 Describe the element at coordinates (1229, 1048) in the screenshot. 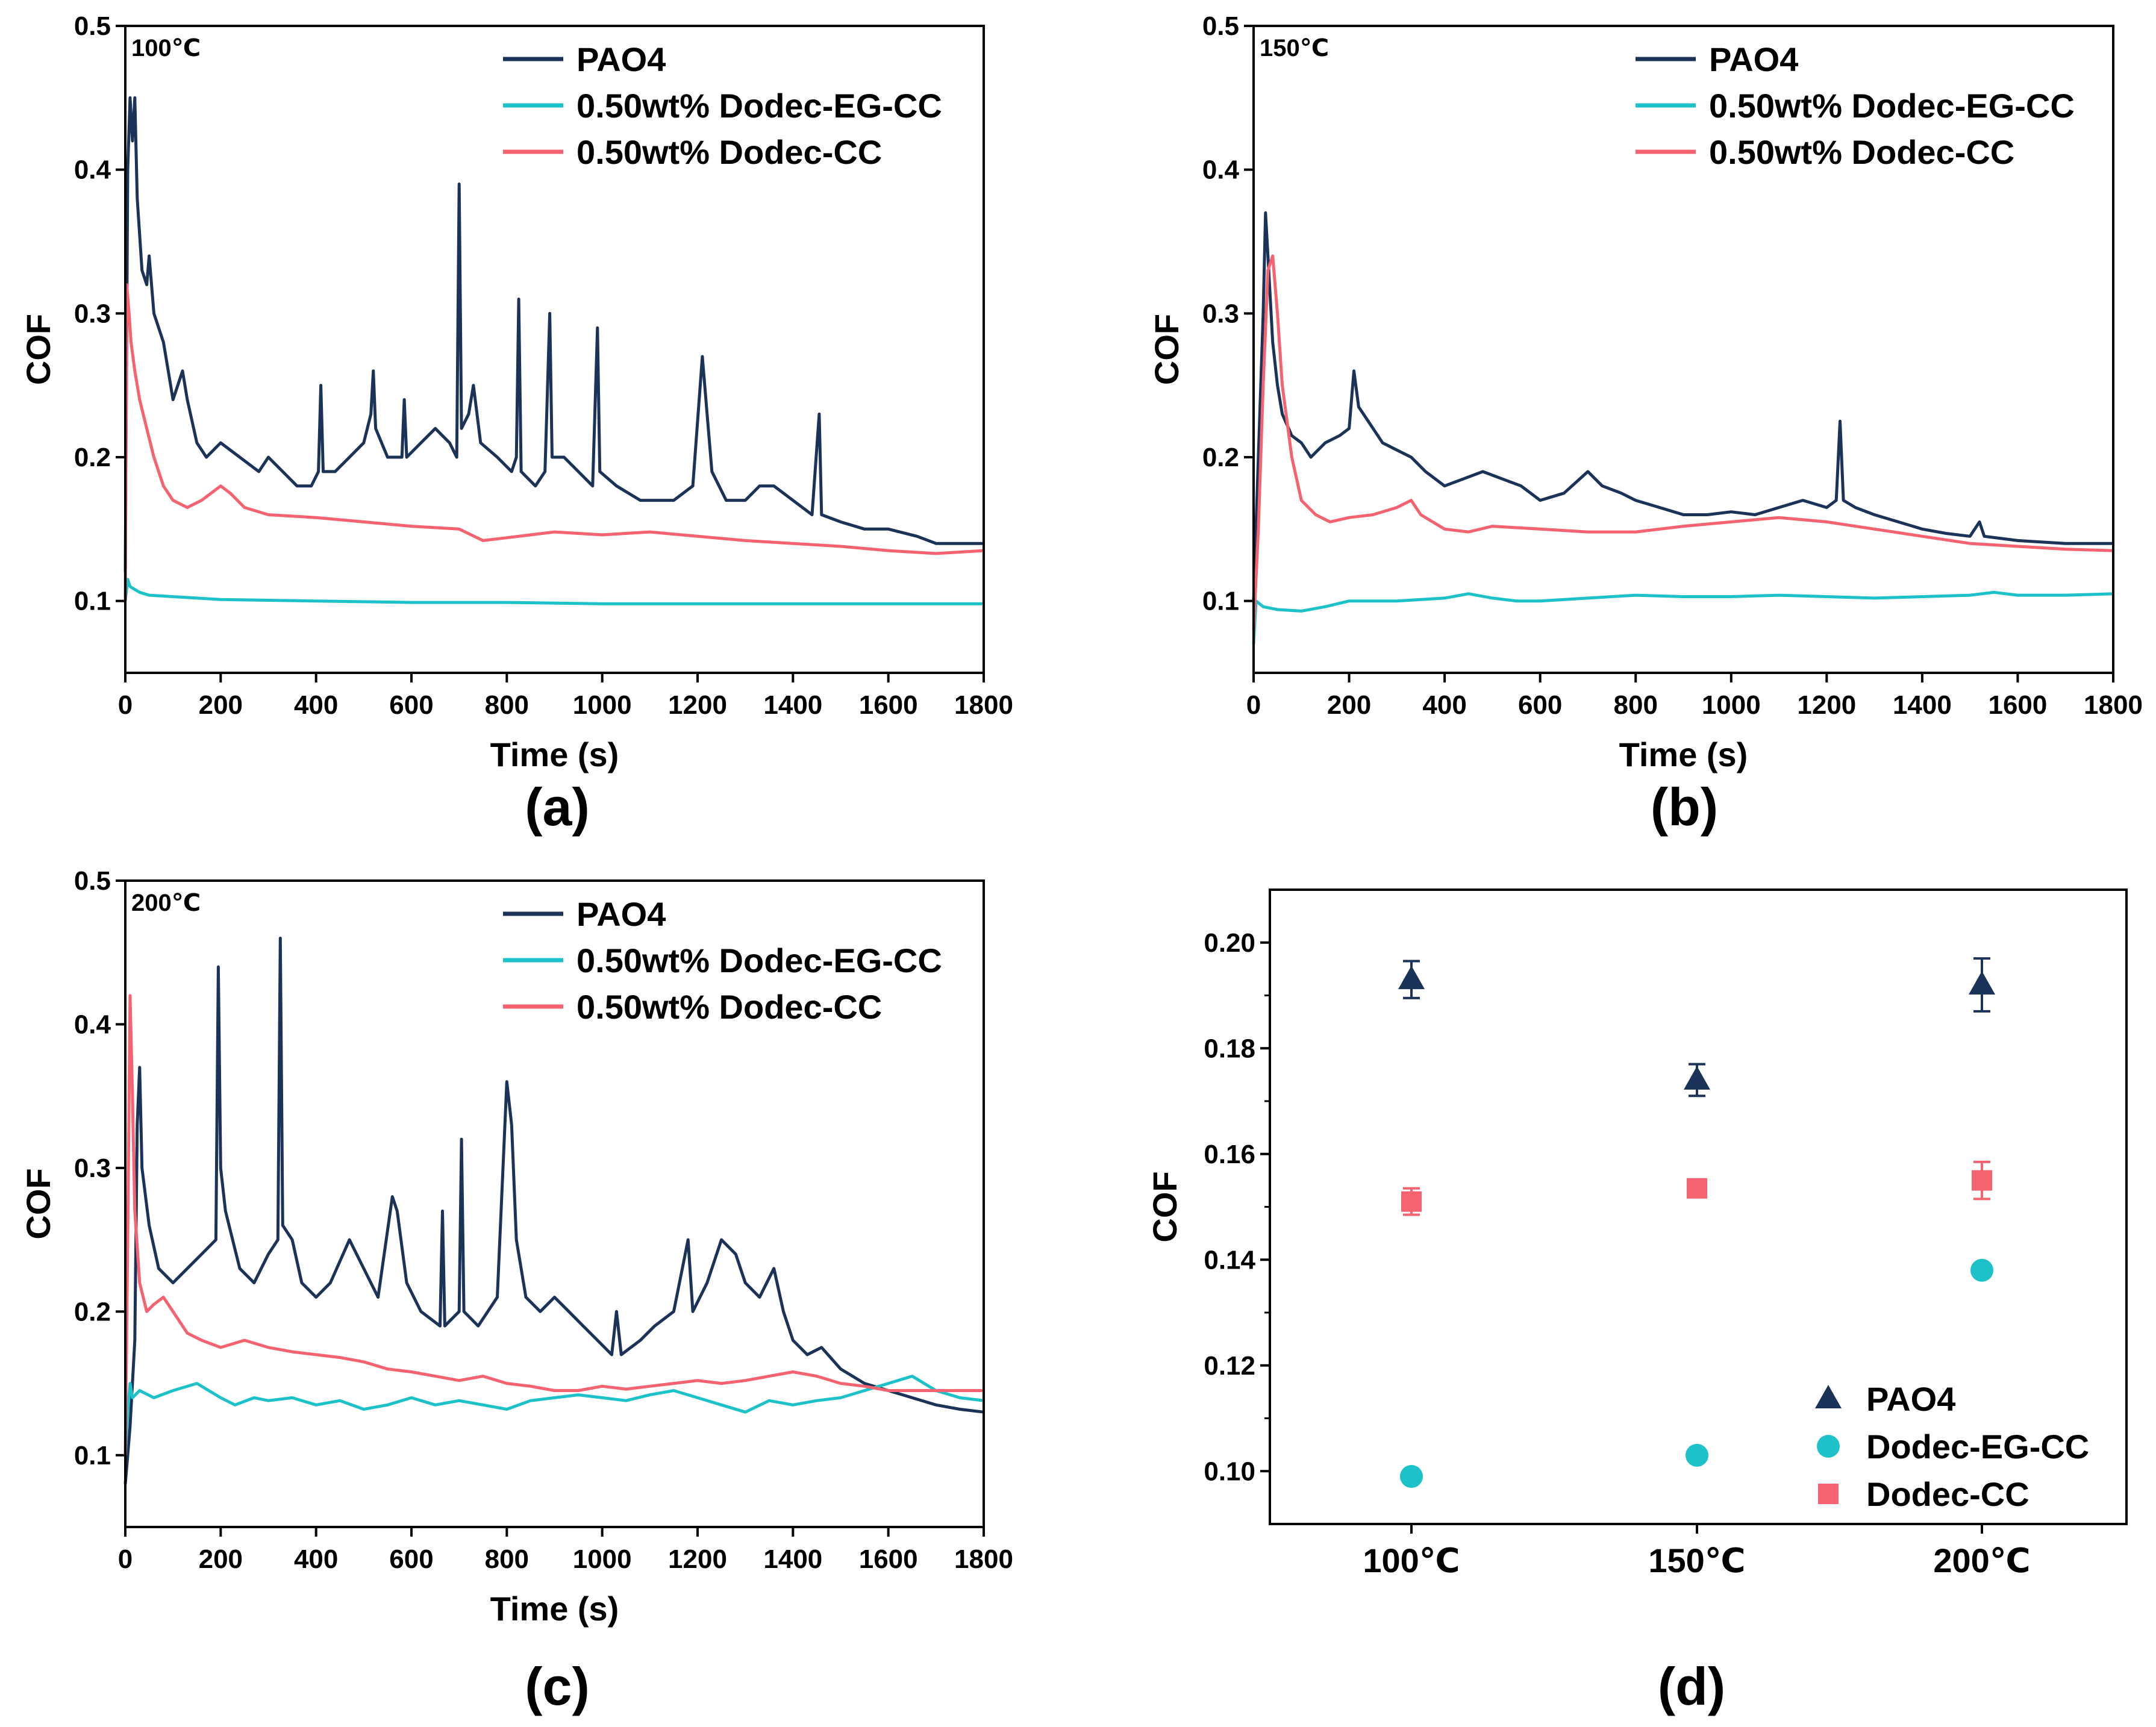

I see `y-tick-label: 0.18` at that location.